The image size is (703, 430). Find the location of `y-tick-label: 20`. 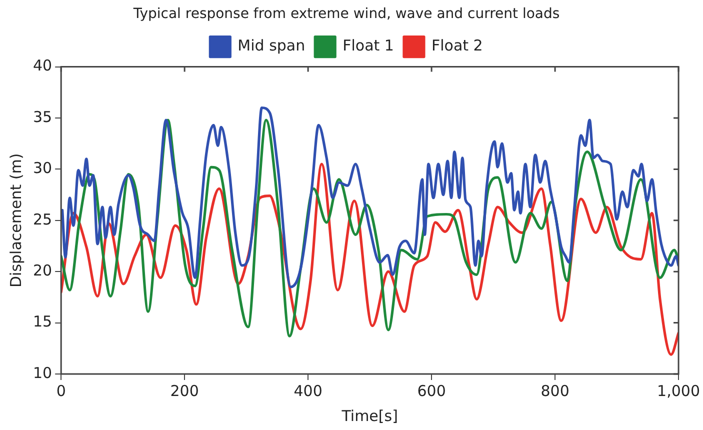

y-tick-label: 20 is located at coordinates (42, 270).